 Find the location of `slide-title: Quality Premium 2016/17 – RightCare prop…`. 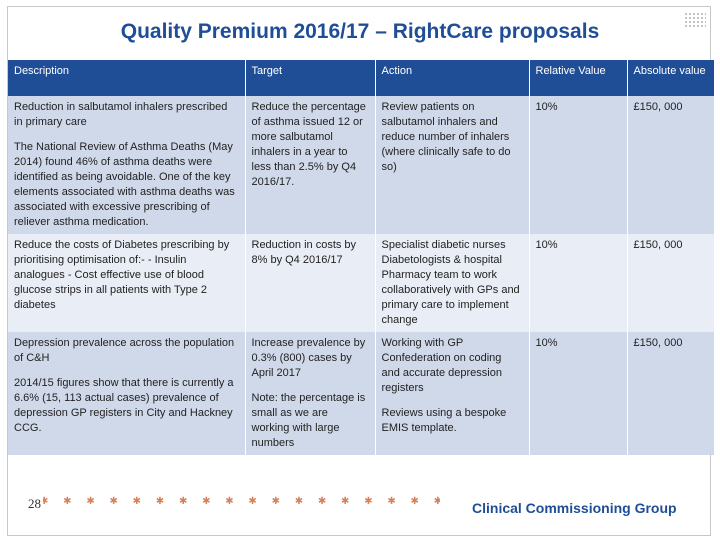

slide-title: Quality Premium 2016/17 – RightCare prop… is located at coordinates (360, 31).